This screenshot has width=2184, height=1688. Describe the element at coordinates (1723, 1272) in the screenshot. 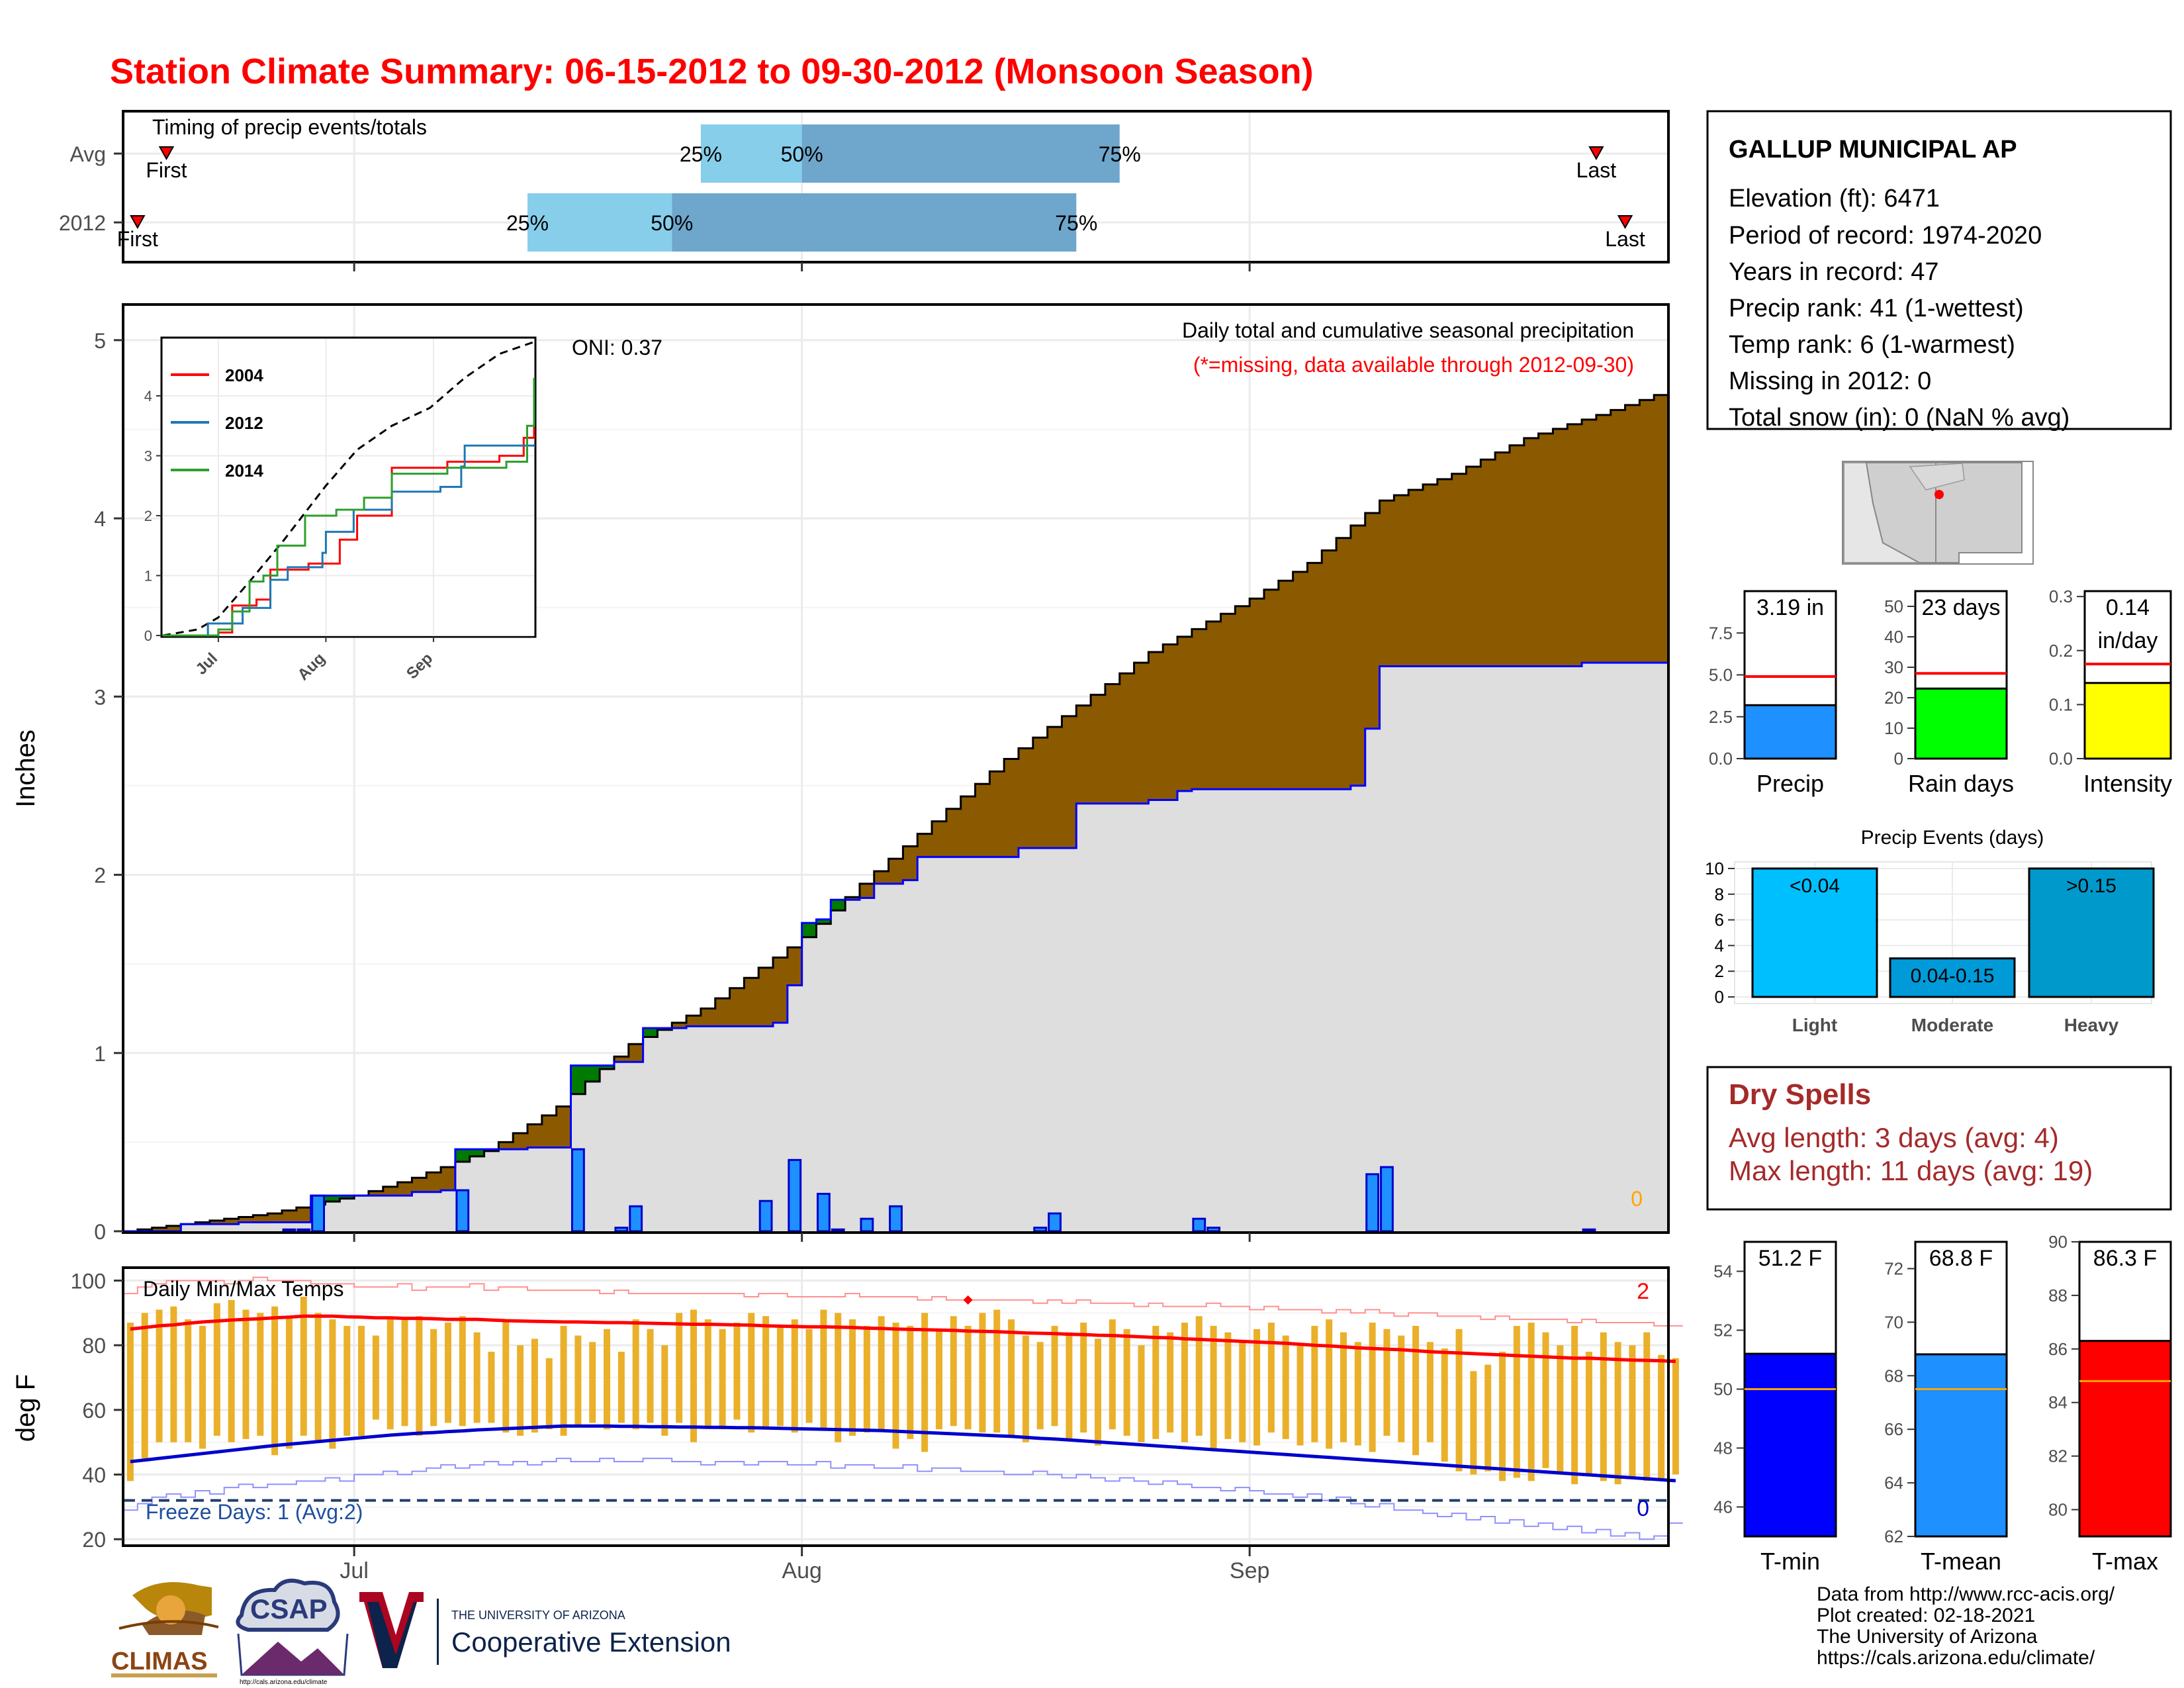

I see `tmin-summary-tick-label: 54` at that location.